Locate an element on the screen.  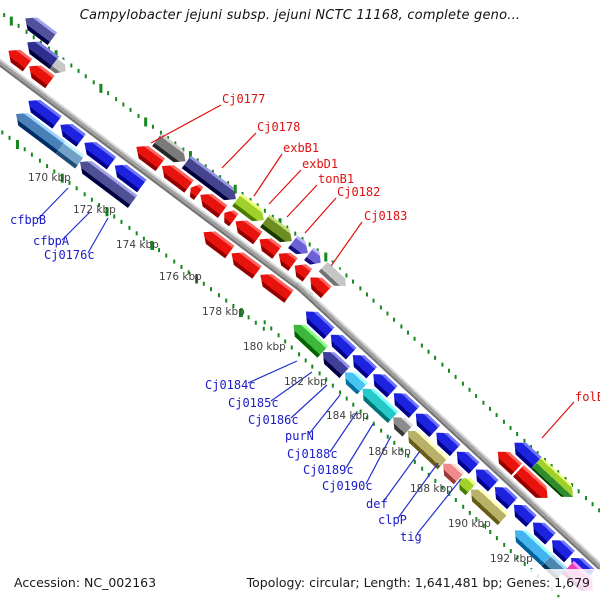
ruler-position-label: 190 kbp is located at coordinates (469, 524).